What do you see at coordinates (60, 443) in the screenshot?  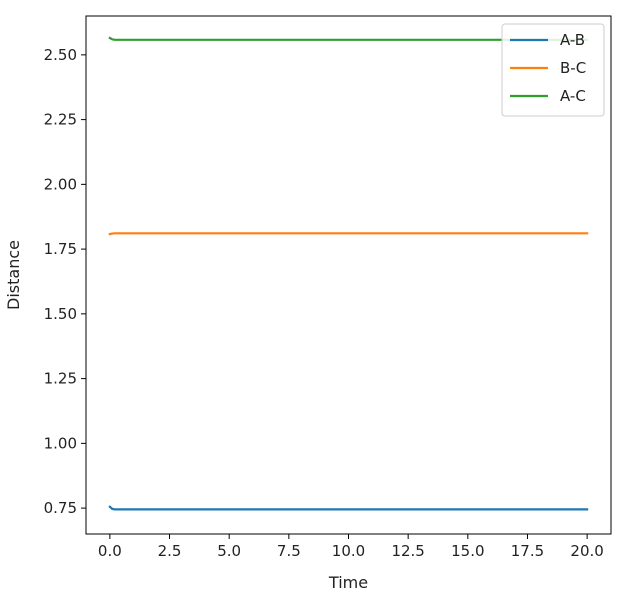 I see `y-tick-label: 1.00` at bounding box center [60, 443].